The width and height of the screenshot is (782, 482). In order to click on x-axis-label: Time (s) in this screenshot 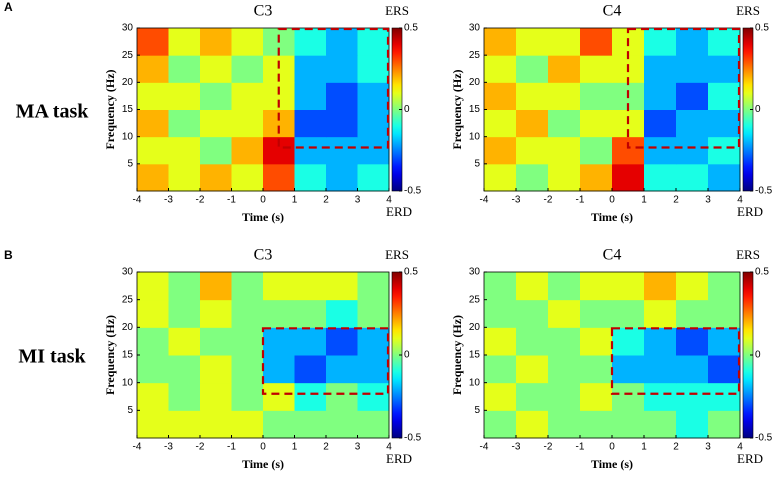, I will do `click(263, 217)`.